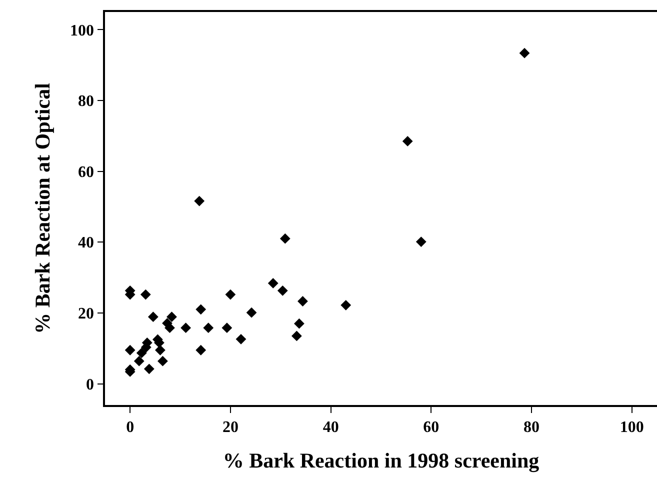 This screenshot has height=482, width=657. What do you see at coordinates (86, 172) in the screenshot?
I see `y-tick-label: 60` at bounding box center [86, 172].